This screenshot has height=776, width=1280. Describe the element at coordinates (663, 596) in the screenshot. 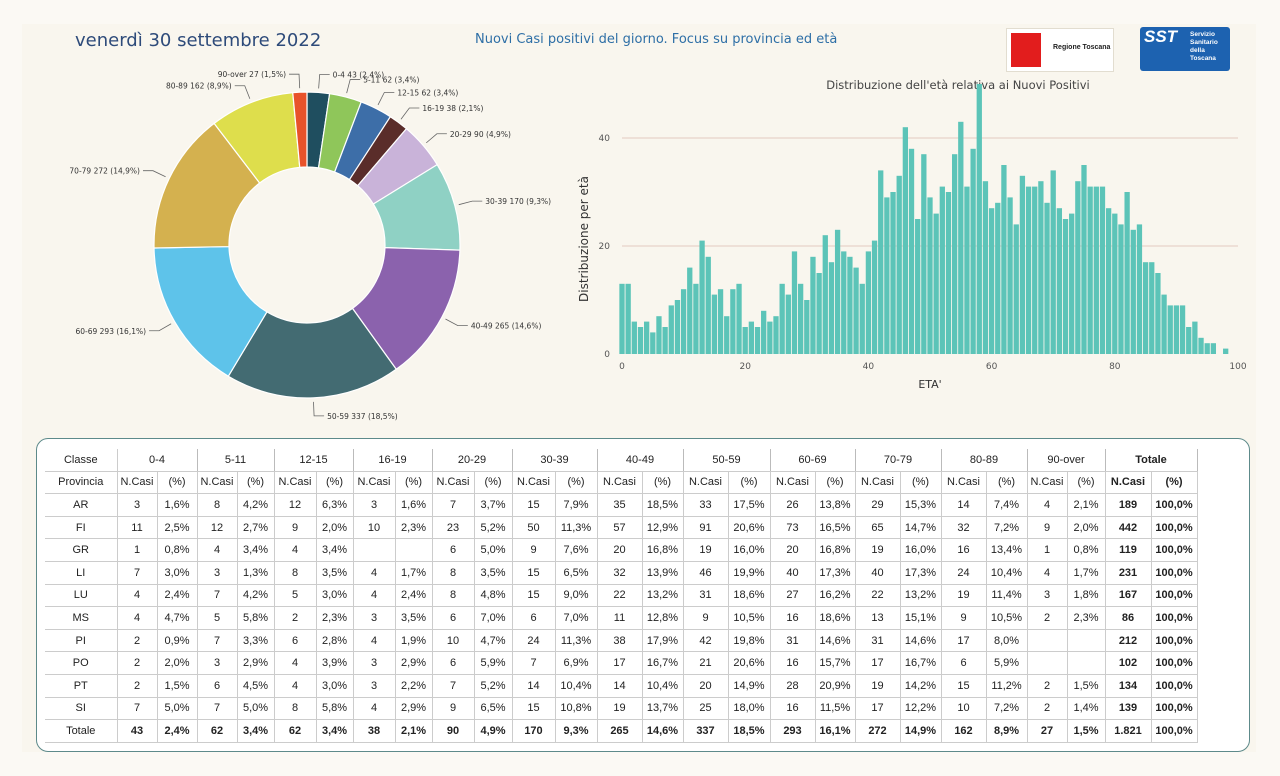

I see `table-cell: 13,2%` at that location.